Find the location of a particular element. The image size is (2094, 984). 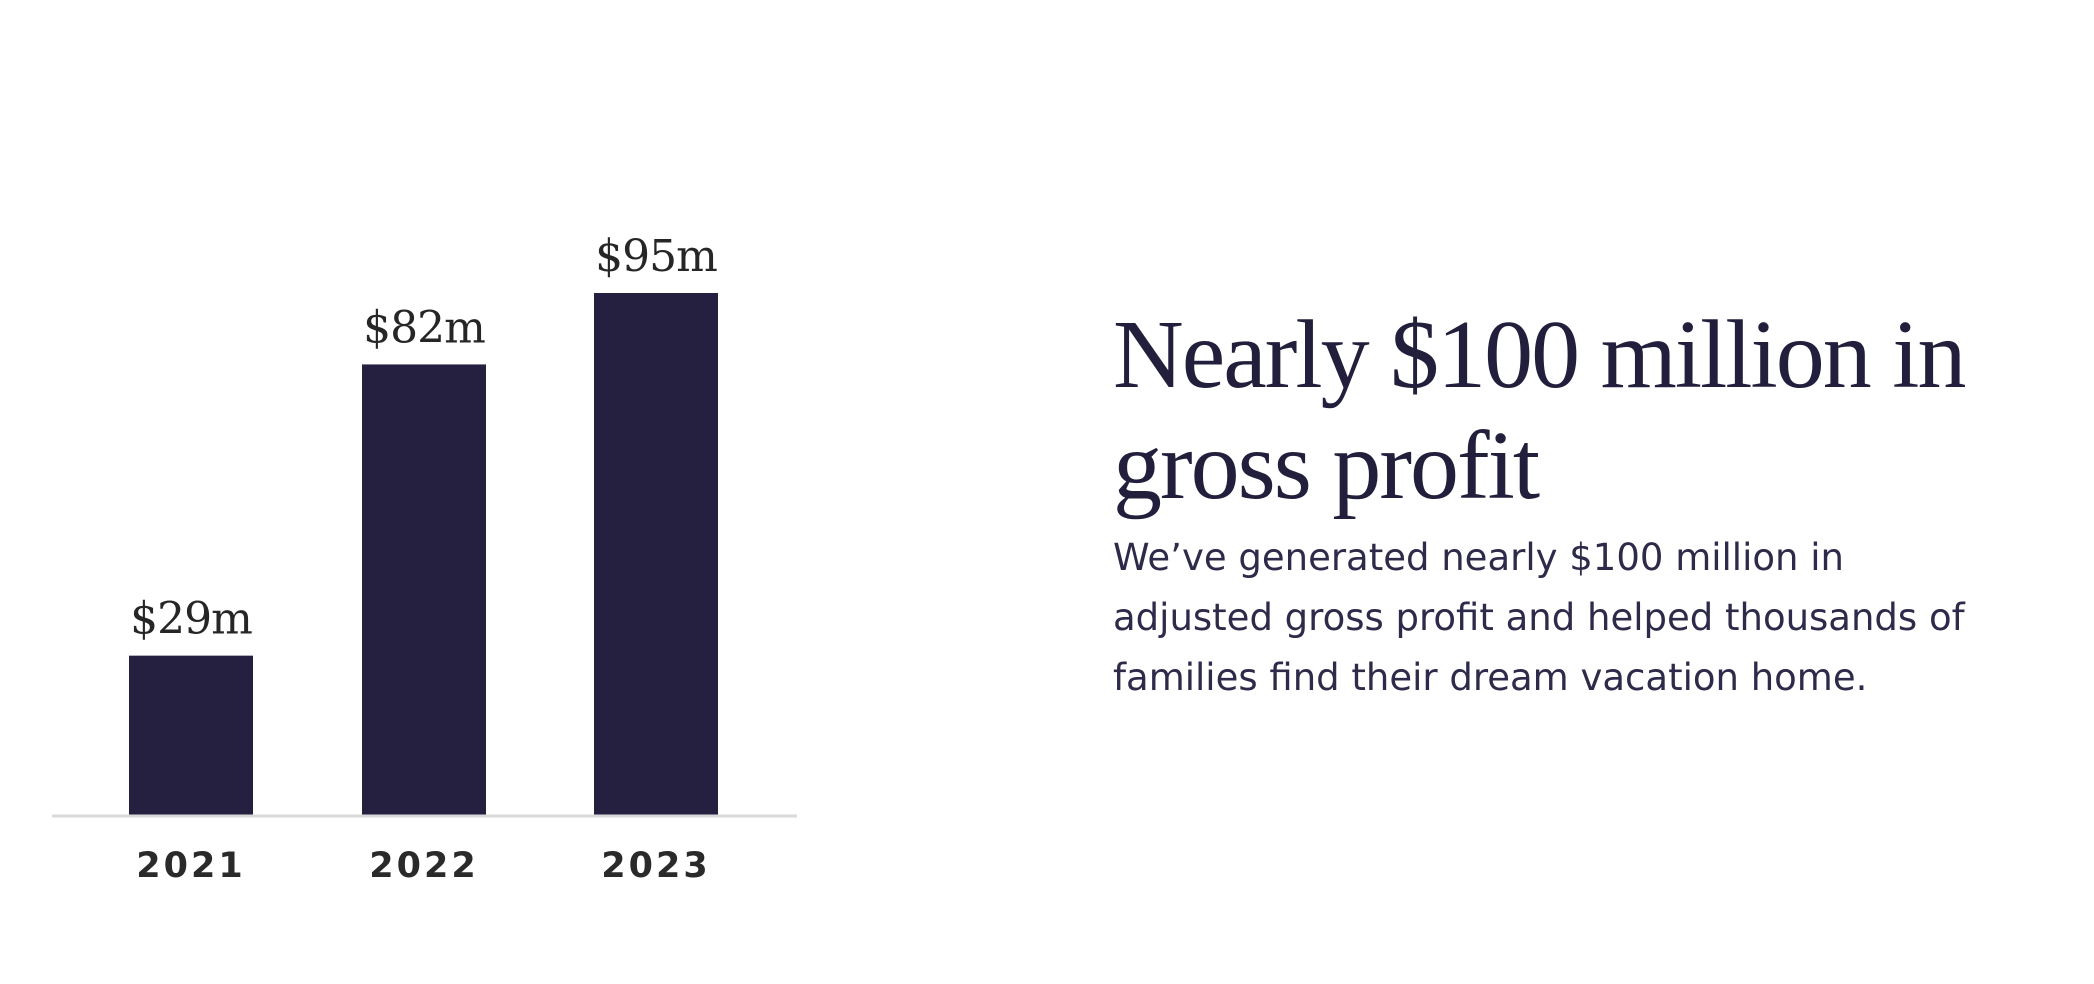

bar-labels: $29m $82m $95m is located at coordinates (424, 438).